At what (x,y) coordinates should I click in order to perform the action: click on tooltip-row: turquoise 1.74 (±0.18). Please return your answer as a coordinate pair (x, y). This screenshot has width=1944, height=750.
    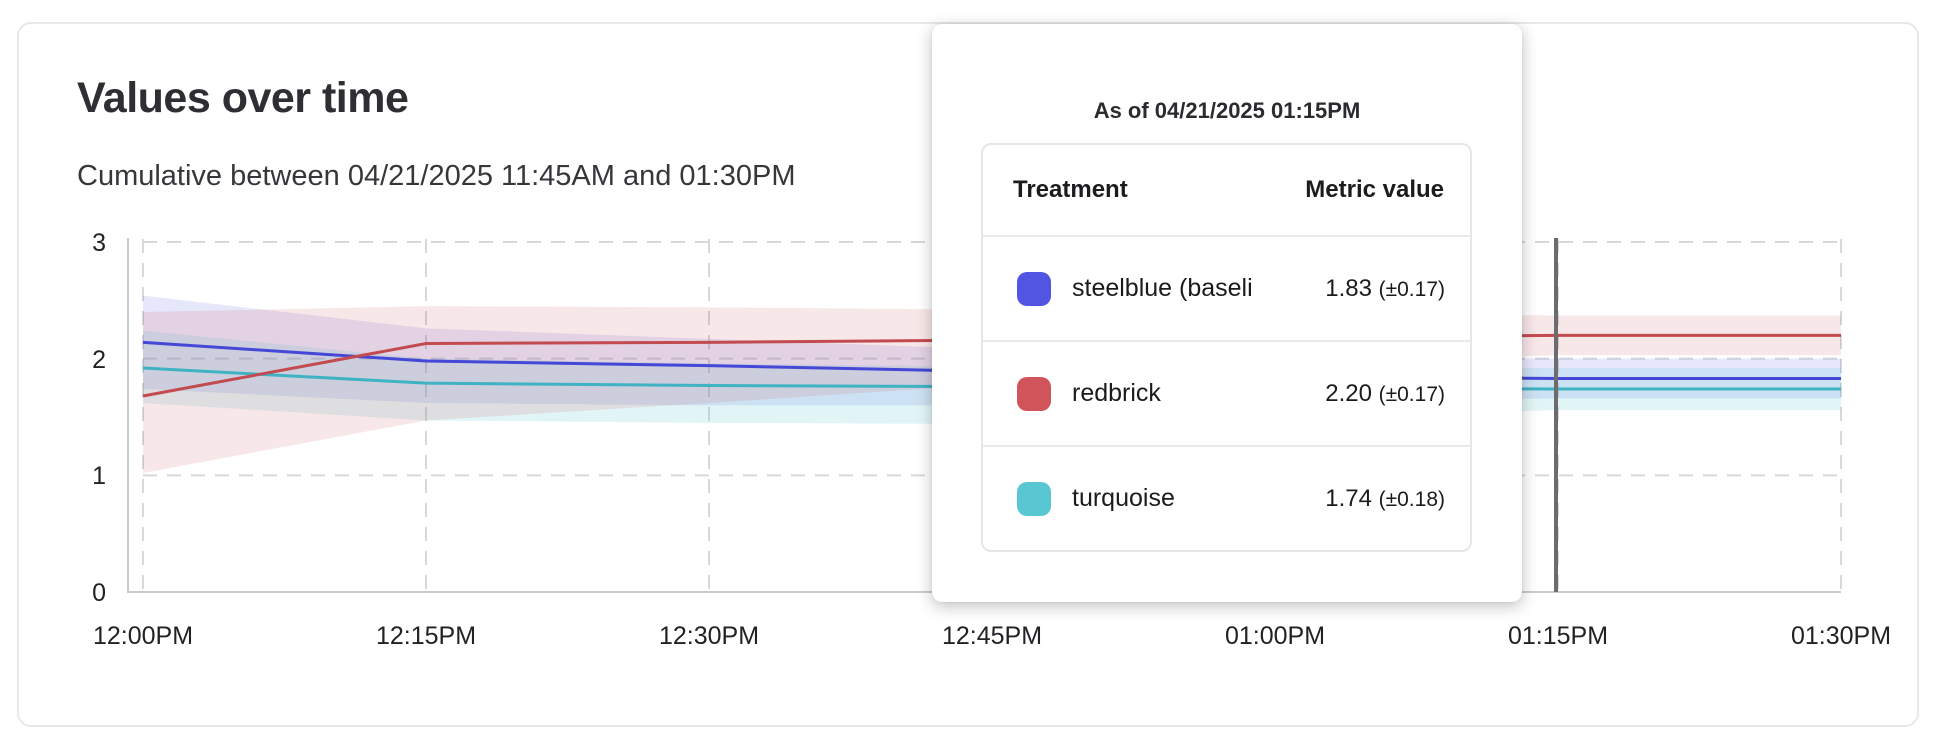
    Looking at the image, I should click on (1226, 497).